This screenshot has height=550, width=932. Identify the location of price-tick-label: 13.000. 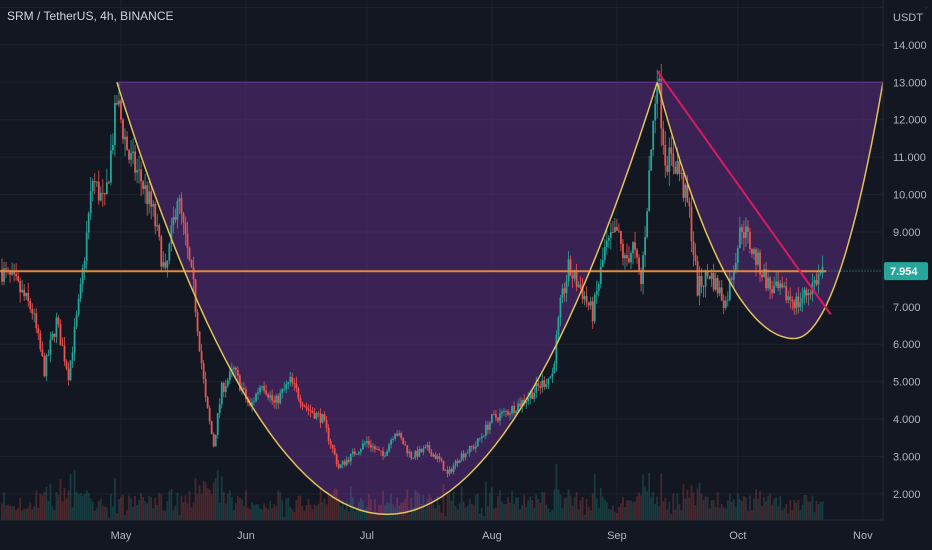
(910, 83).